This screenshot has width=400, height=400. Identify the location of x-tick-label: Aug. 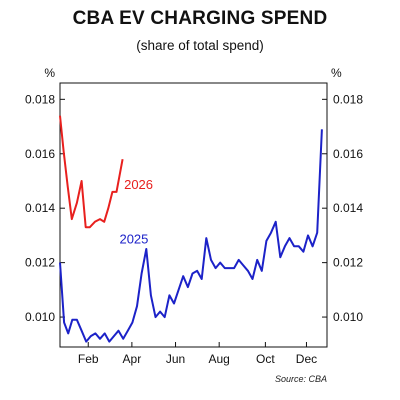
(218, 359).